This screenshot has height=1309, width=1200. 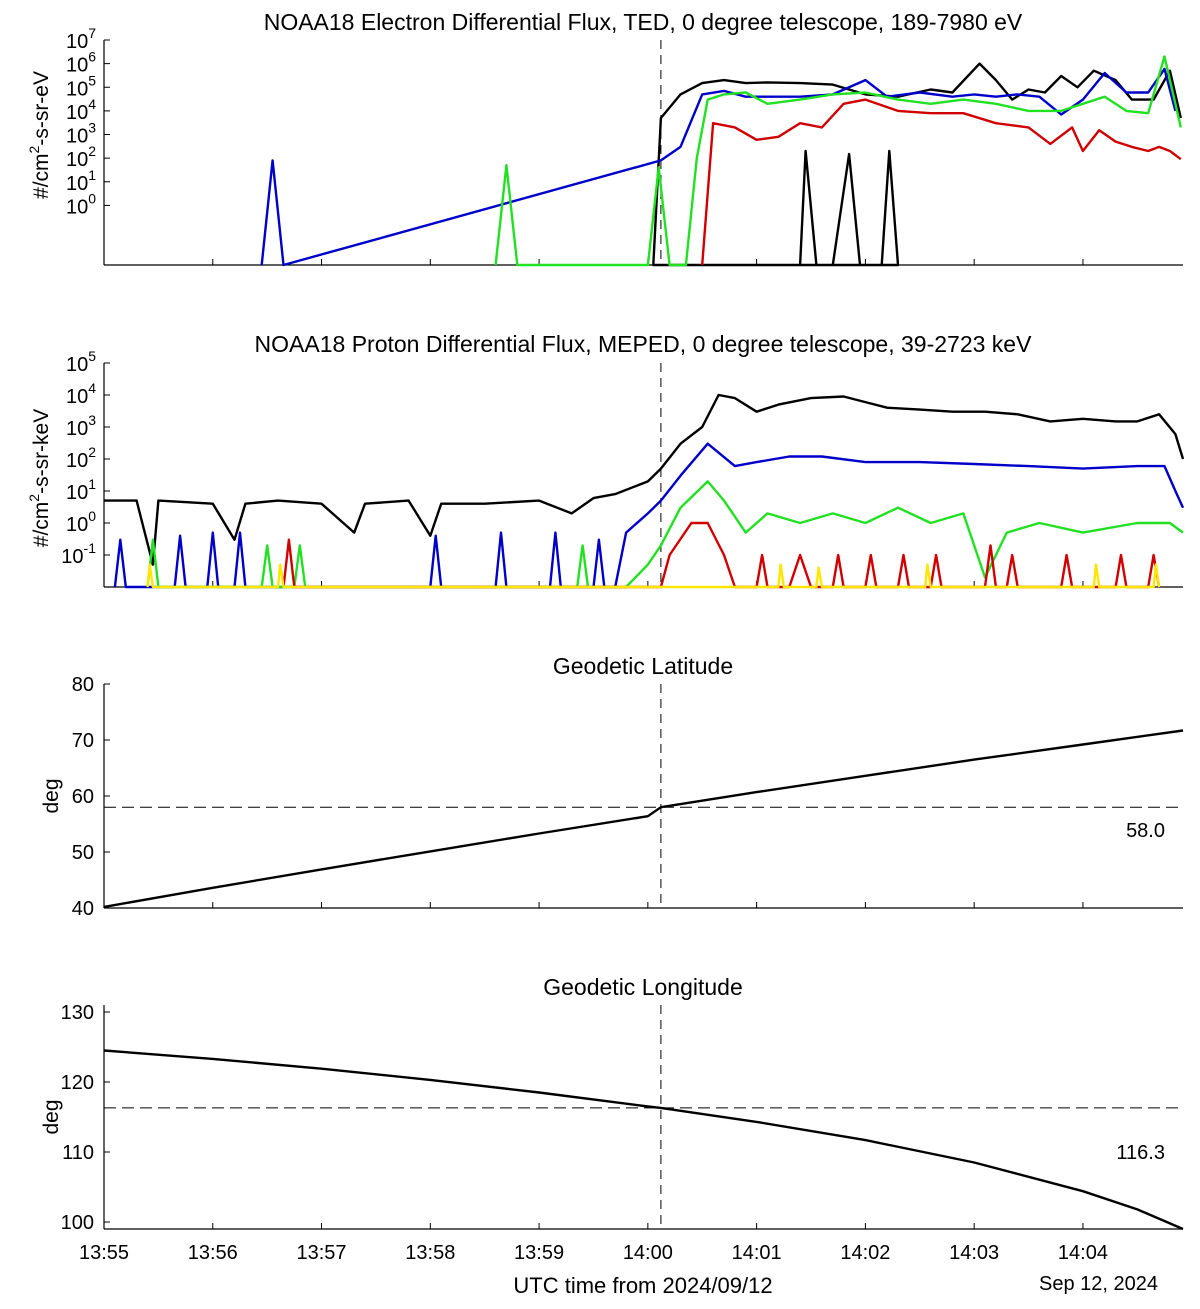 What do you see at coordinates (865, 1253) in the screenshot?
I see `x-tick-label: 14:02` at bounding box center [865, 1253].